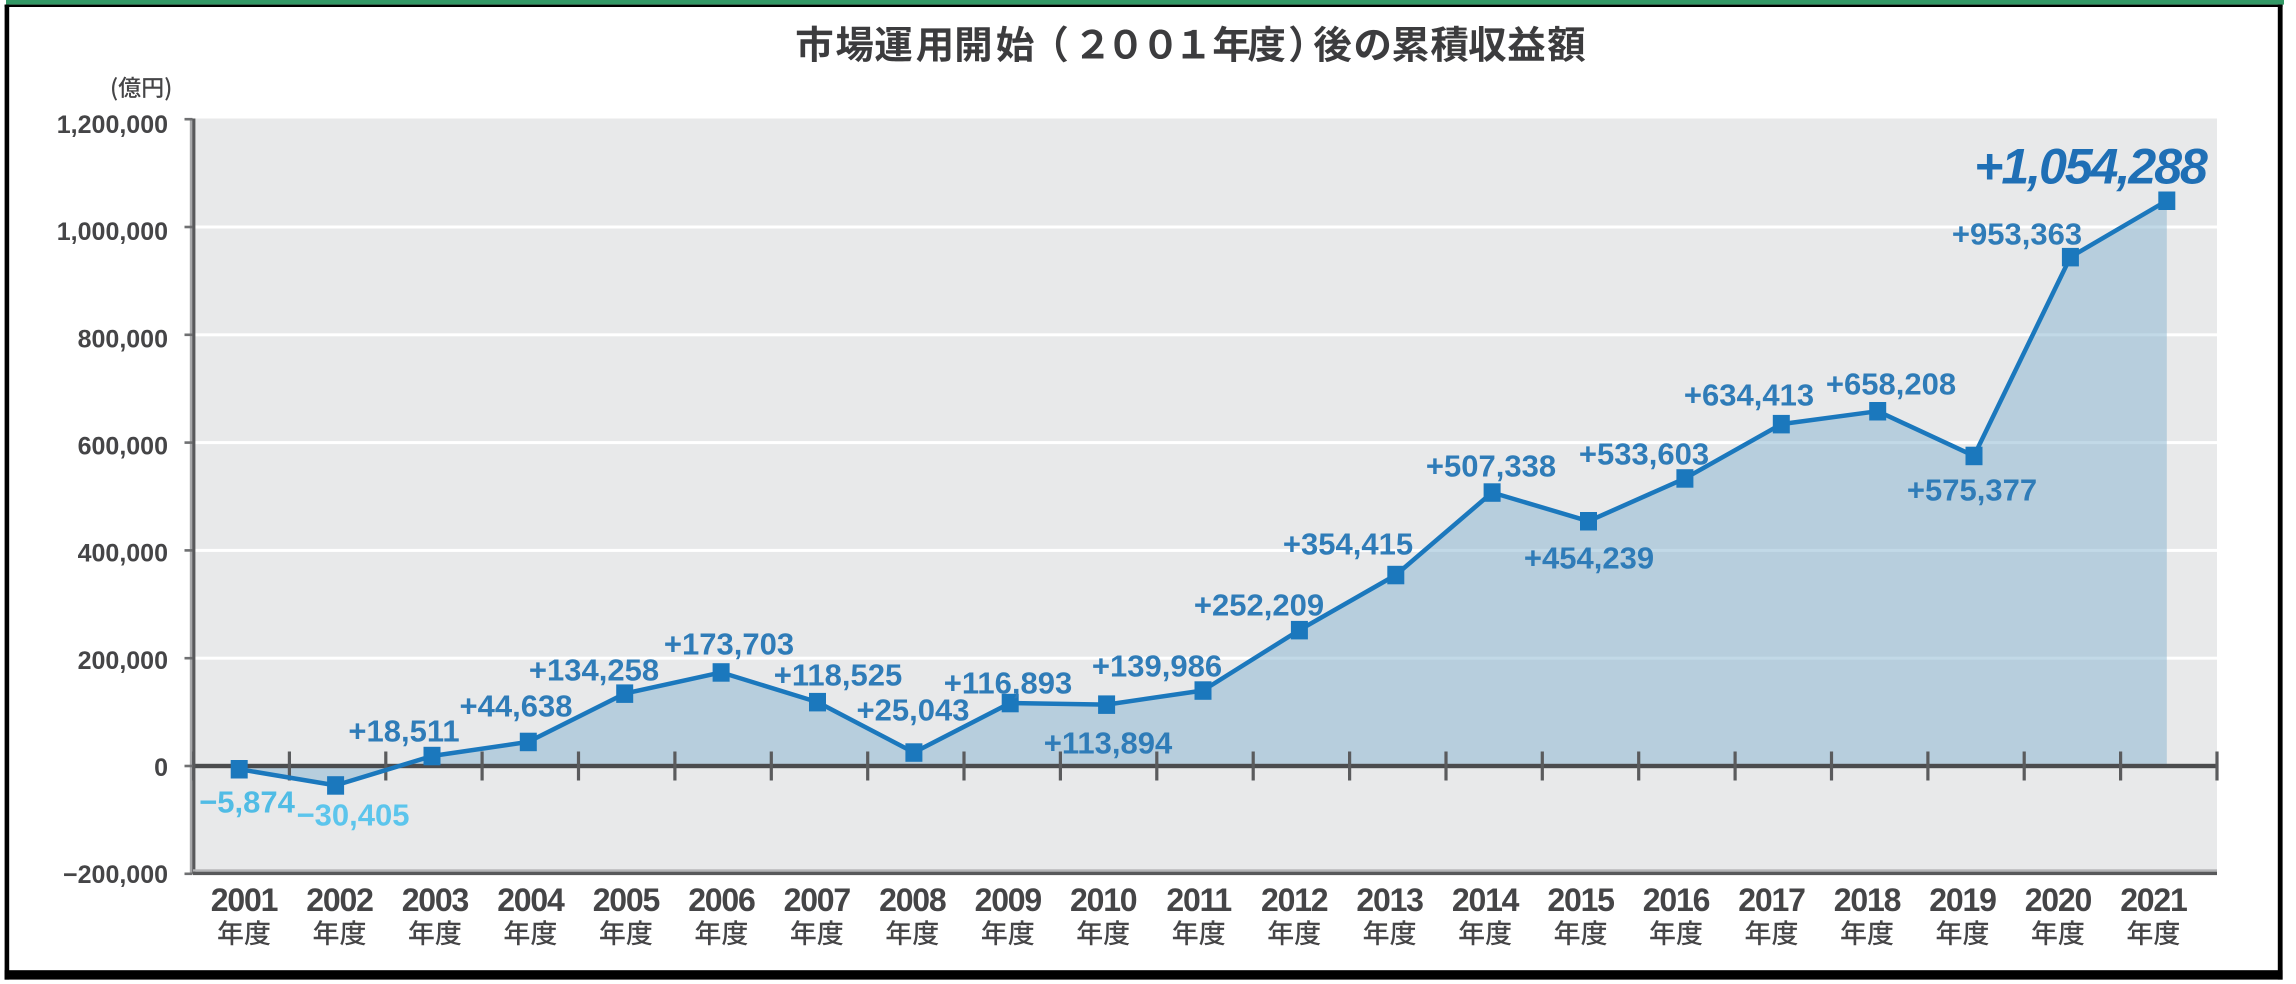  Describe the element at coordinates (112, 125) in the screenshot. I see `svg-text: 1,200,000` at that location.